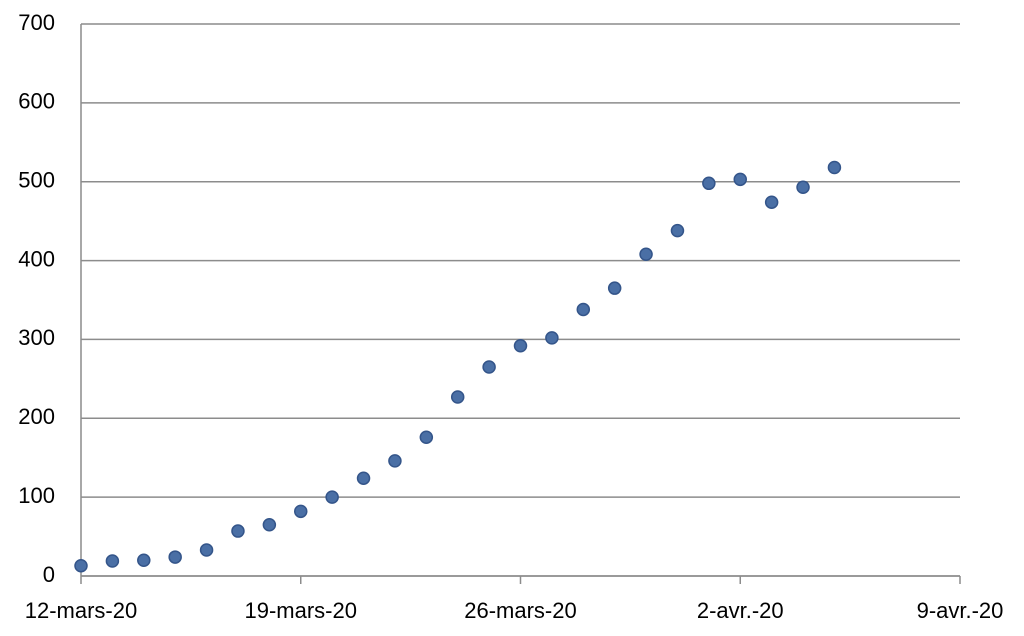 The height and width of the screenshot is (636, 1024). What do you see at coordinates (81, 610) in the screenshot?
I see `x-tick-label: 12-mars-20` at bounding box center [81, 610].